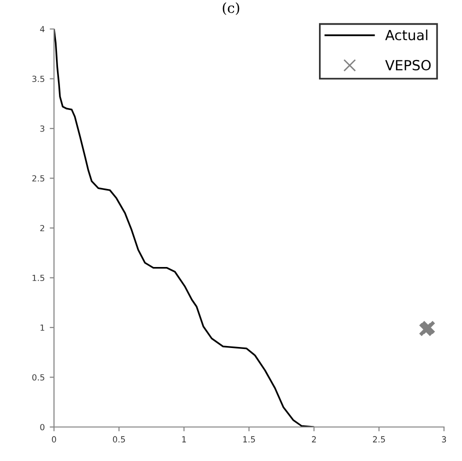 This screenshot has width=462, height=461. Describe the element at coordinates (444, 439) in the screenshot. I see `x-tick-label: 3` at that location.